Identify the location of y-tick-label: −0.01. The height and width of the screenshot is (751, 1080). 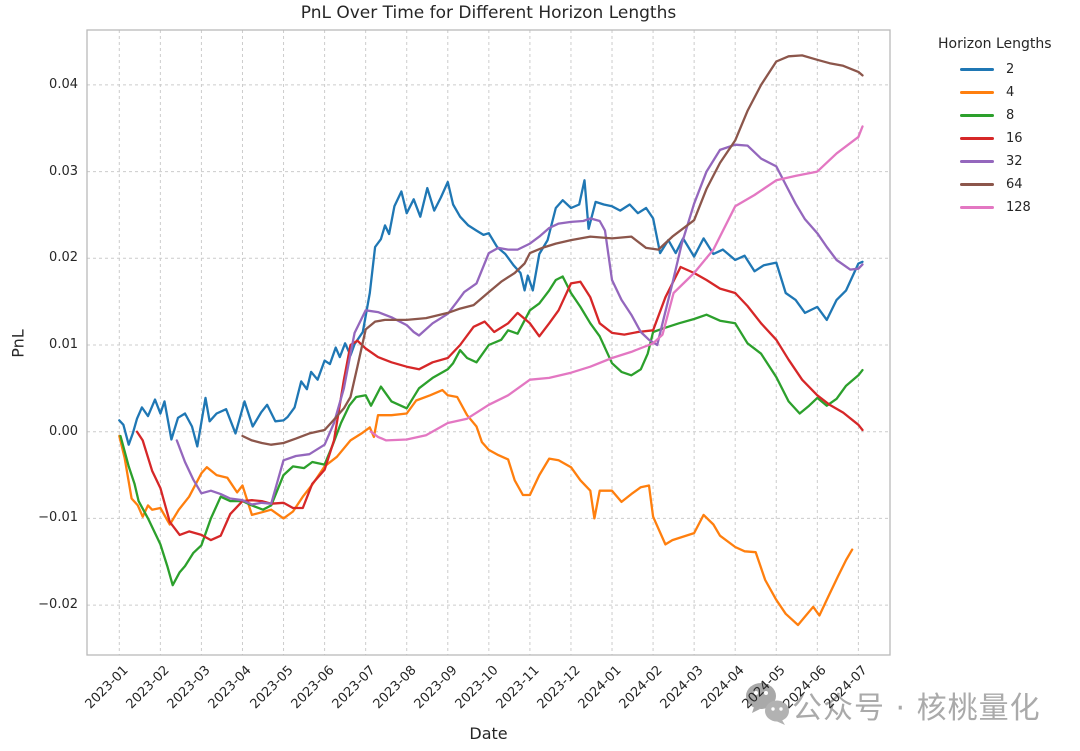
(58, 518).